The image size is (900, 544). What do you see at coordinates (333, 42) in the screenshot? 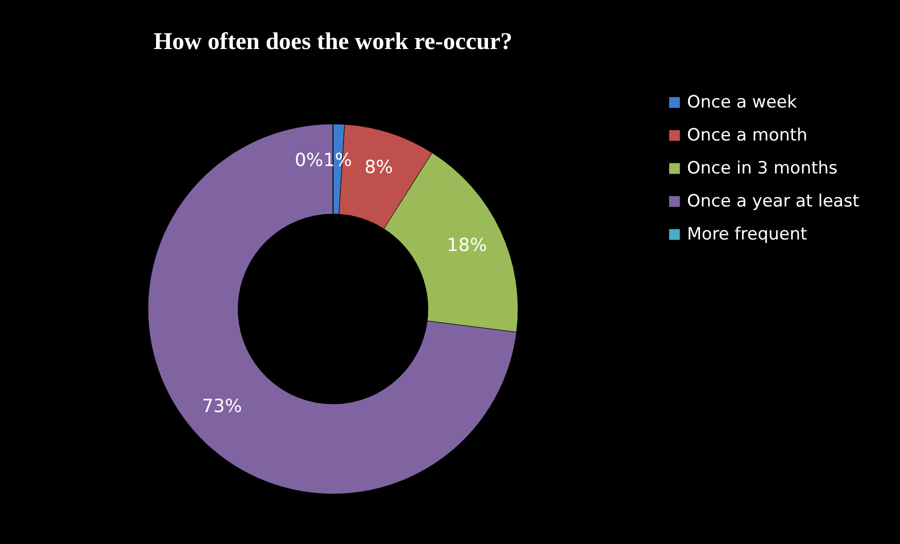
I see `chart-title: How often does the work re-occur?` at bounding box center [333, 42].